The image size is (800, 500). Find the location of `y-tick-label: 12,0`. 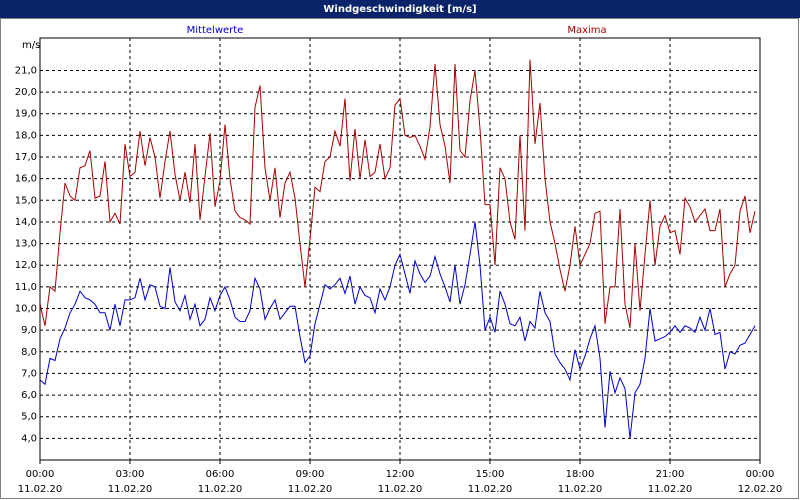

y-tick-label: 12,0 is located at coordinates (26, 265).